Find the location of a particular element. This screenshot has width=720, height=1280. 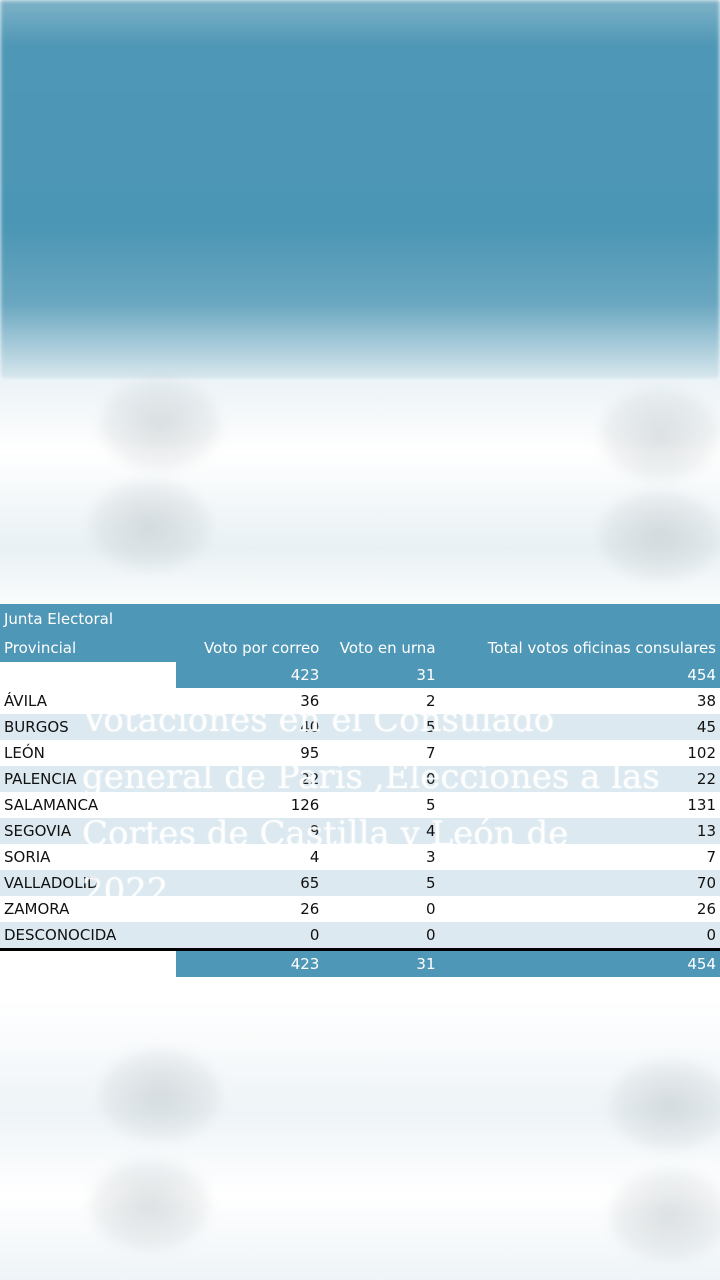

top-total-correo: 423 is located at coordinates (249, 675).